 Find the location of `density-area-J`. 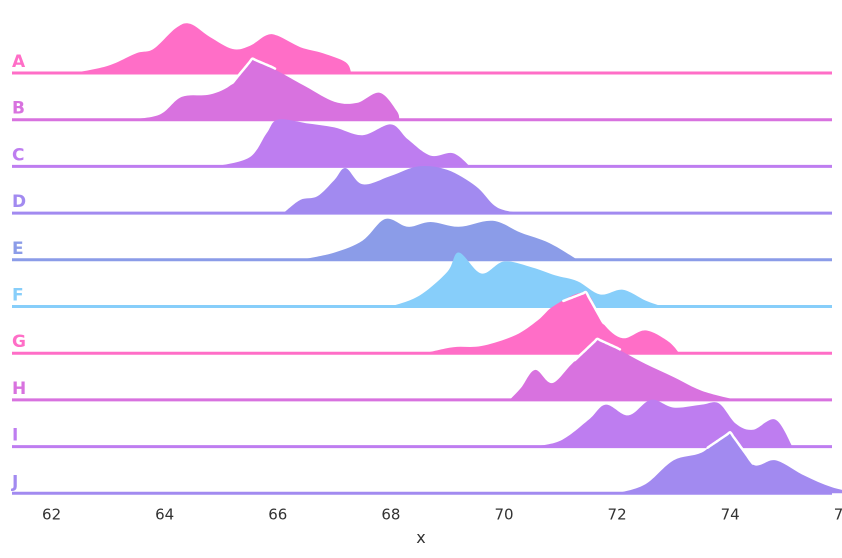

density-area-J is located at coordinates (729, 463).